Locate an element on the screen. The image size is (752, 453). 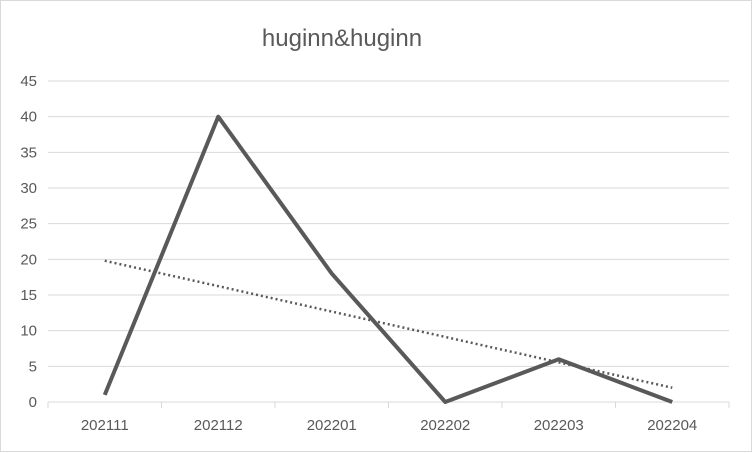
x-tick-label: 202204 is located at coordinates (672, 425).